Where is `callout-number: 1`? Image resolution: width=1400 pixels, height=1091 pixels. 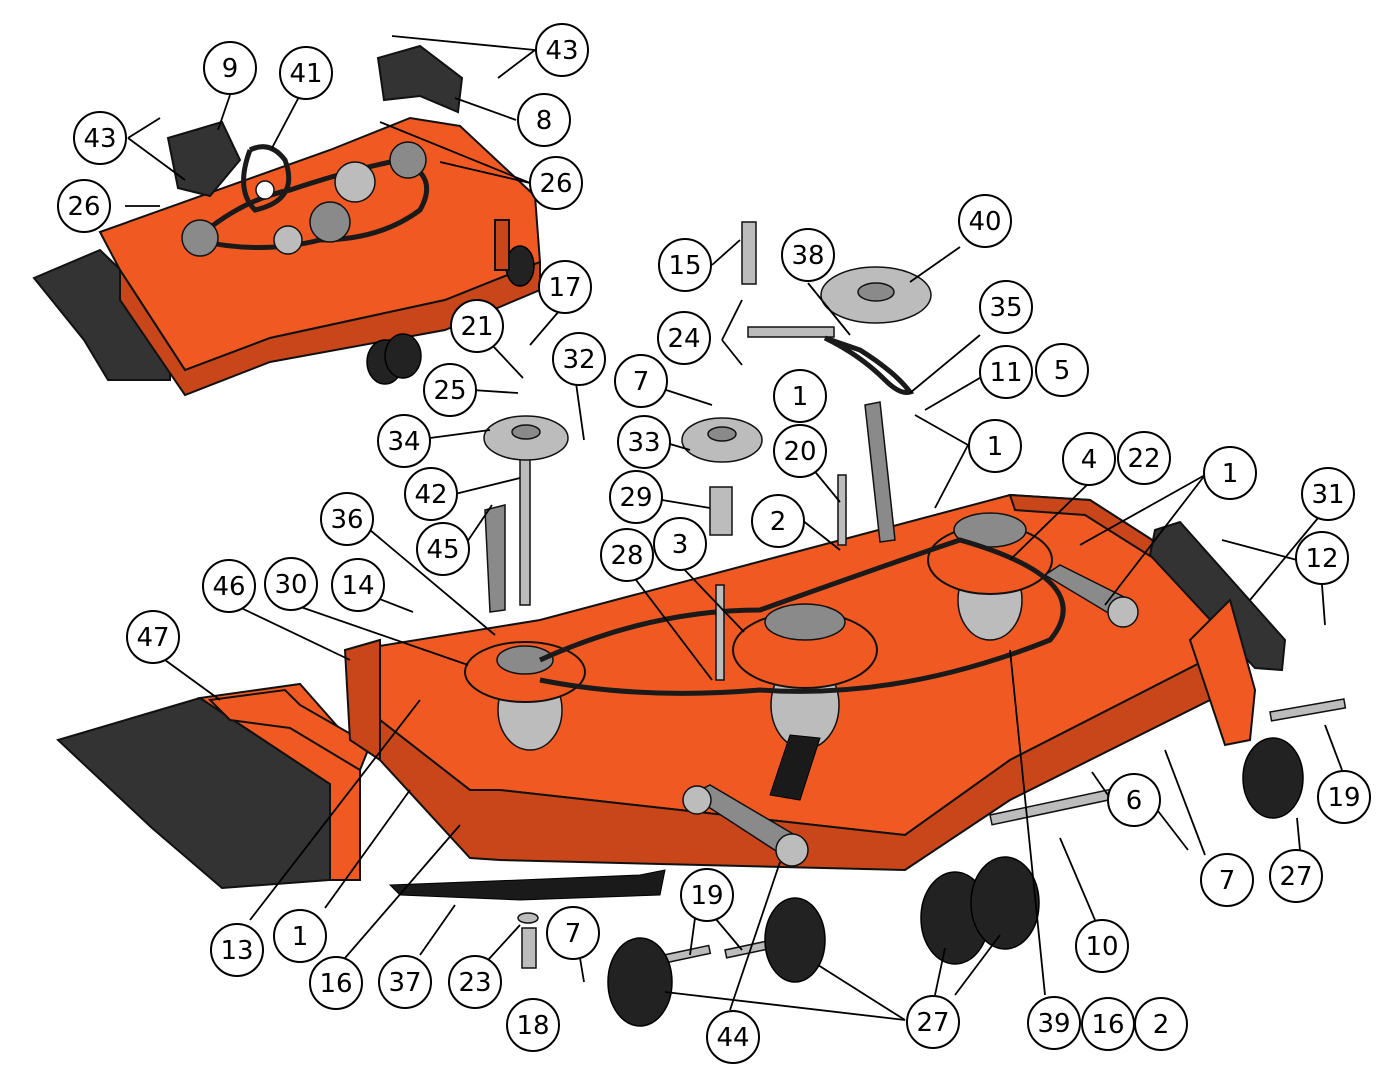 callout-number: 1 is located at coordinates (300, 937).